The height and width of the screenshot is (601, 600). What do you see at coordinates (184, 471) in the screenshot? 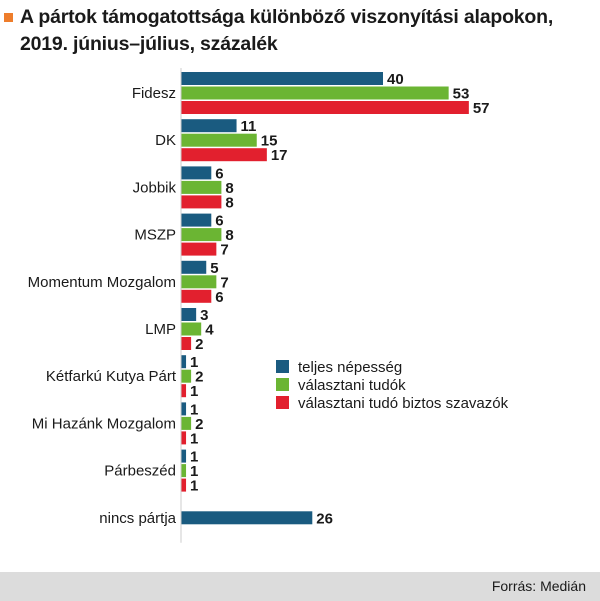
I see `bar-parbeszed-valasztani-tudok` at bounding box center [184, 471].